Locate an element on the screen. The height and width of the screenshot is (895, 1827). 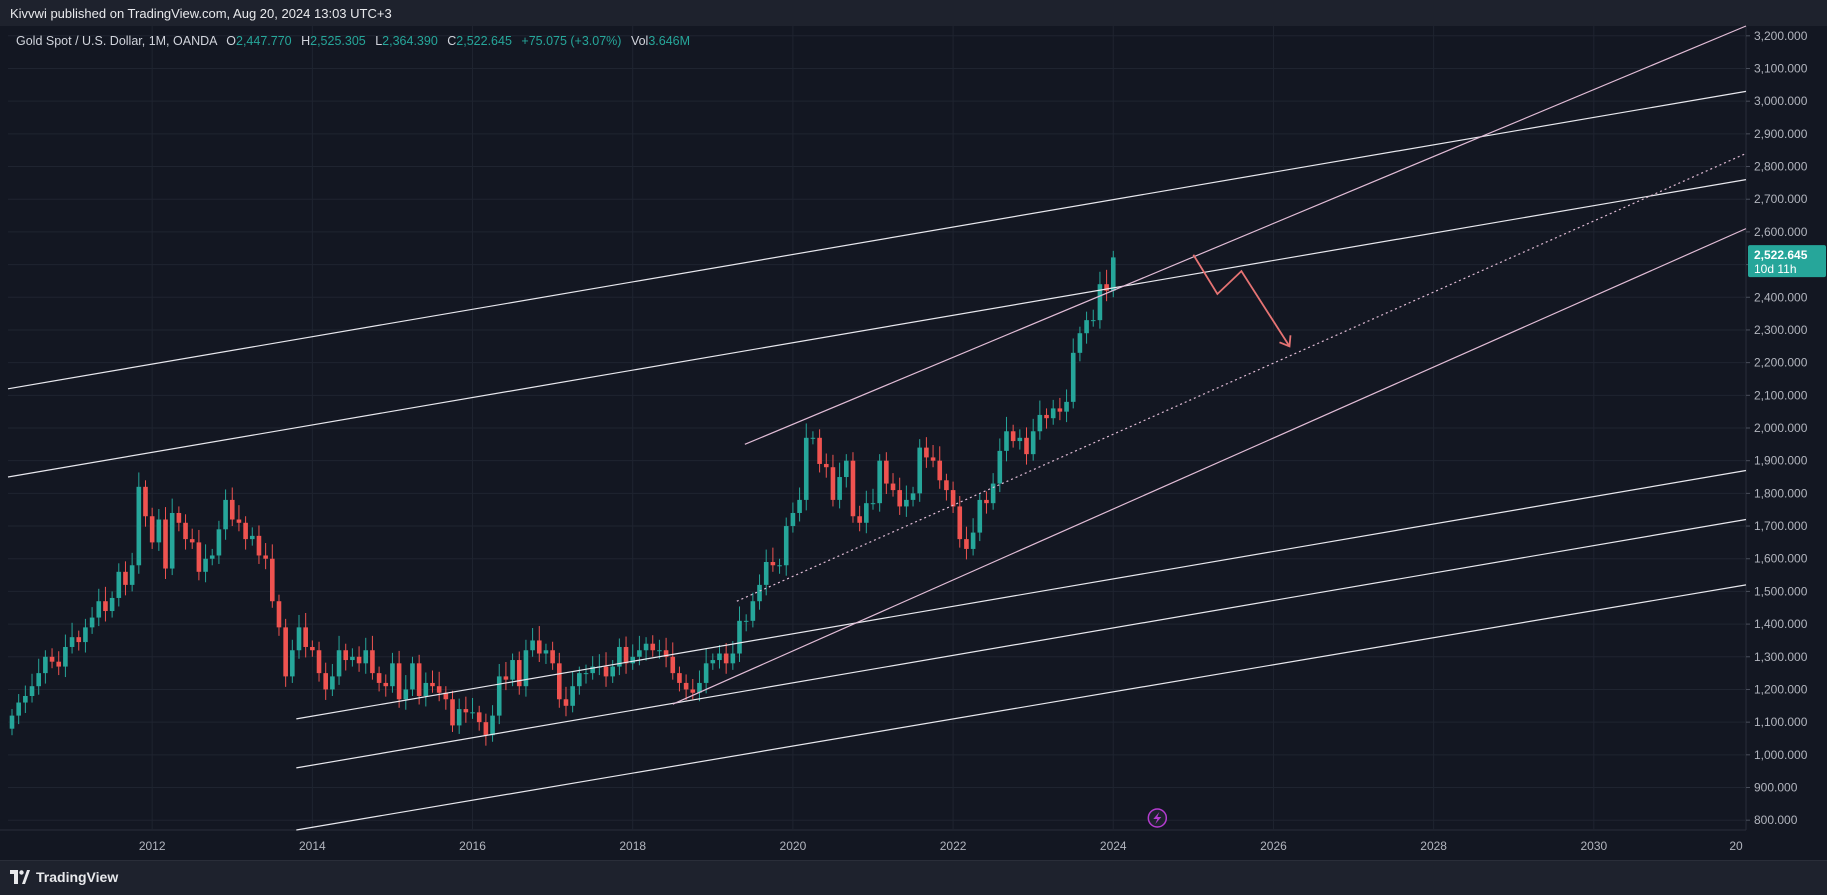
high-value: 2,525.305 is located at coordinates (338, 41).